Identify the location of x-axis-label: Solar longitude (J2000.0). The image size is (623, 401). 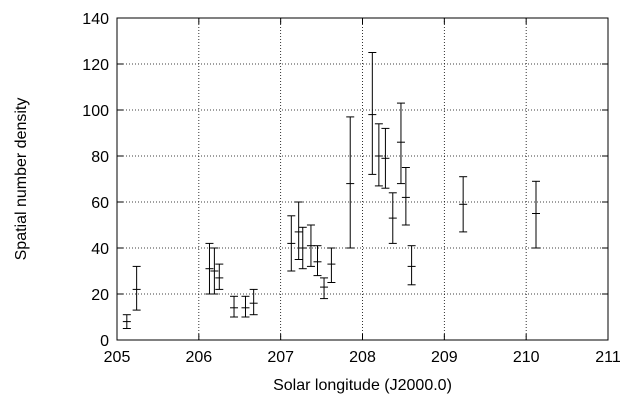
(362, 385).